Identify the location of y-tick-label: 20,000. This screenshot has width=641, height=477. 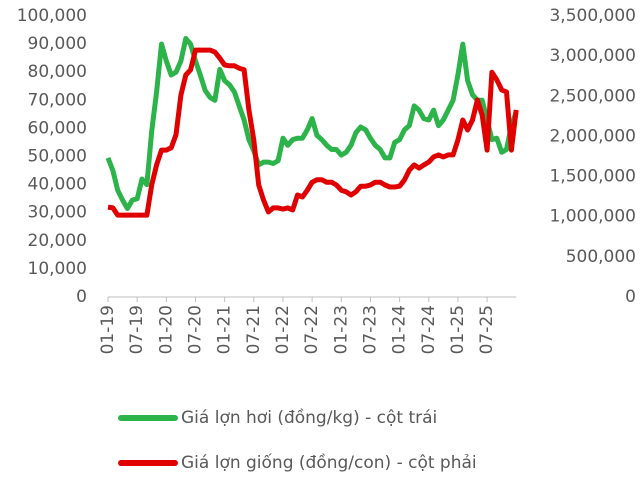
(57, 241).